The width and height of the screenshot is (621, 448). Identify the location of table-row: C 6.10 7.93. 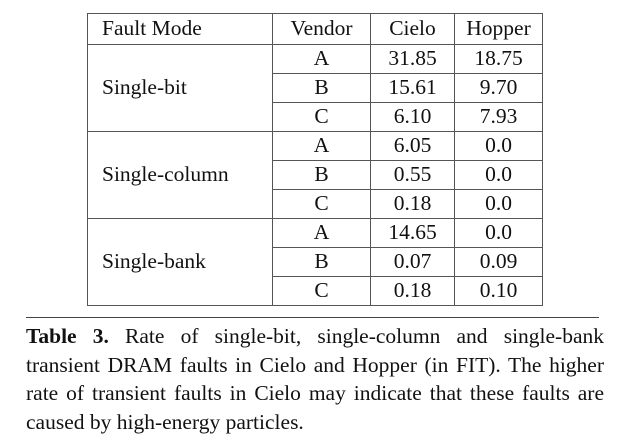
(315, 117).